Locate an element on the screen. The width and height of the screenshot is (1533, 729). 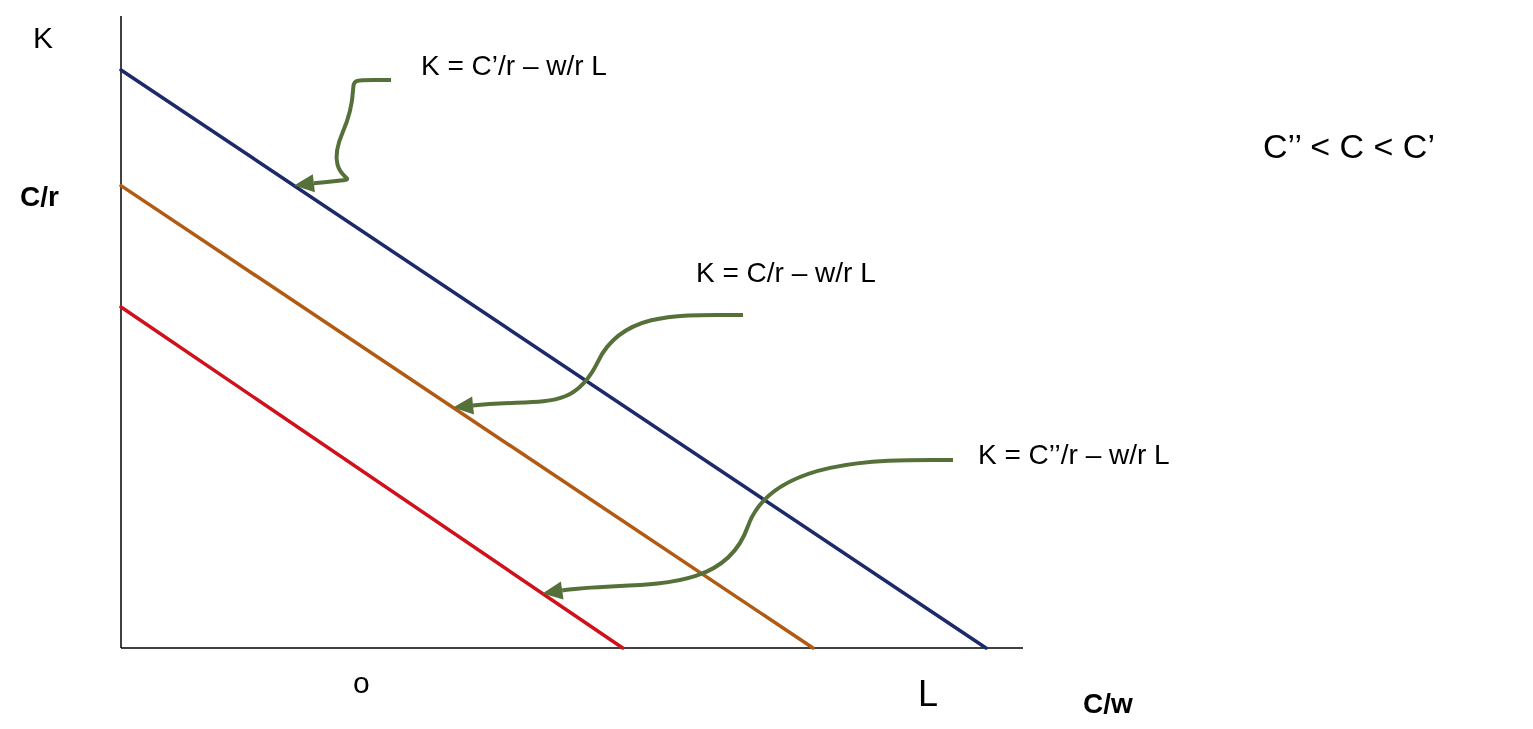
annotation: K = C’’/r – w/r L is located at coordinates (1074, 454).